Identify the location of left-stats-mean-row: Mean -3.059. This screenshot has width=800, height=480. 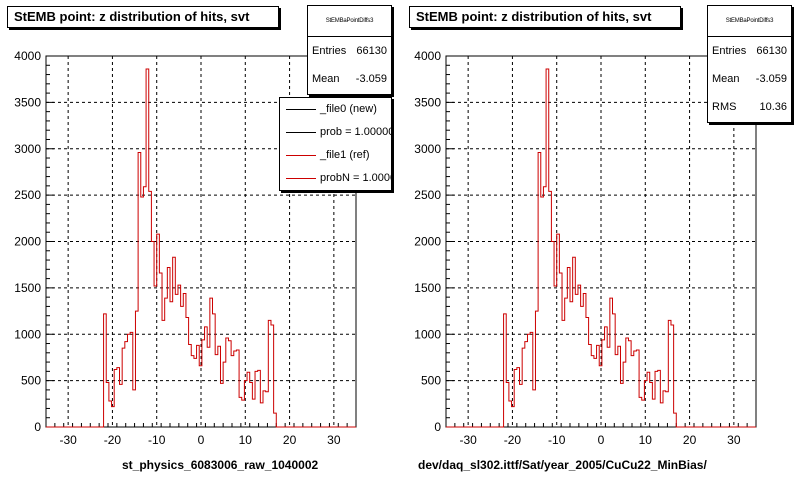
(349, 79).